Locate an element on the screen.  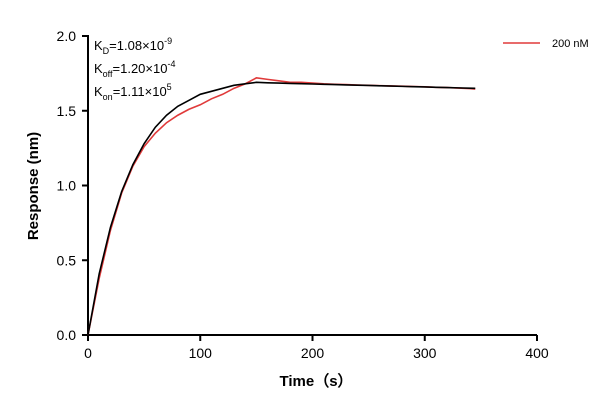
y-tick-label: 1.0 is located at coordinates (67, 186).